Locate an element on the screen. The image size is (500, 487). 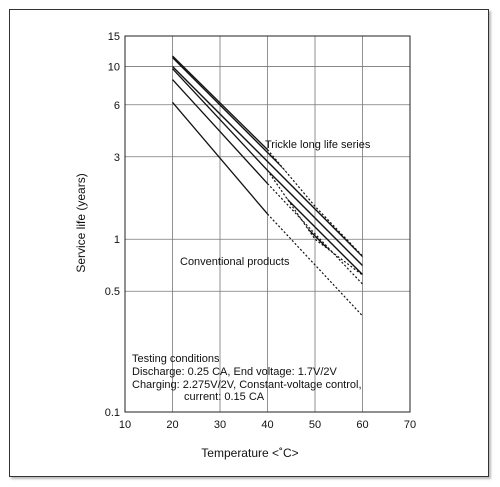
x-tick-labels: 10 20 30 40 50 60 70 is located at coordinates (267, 425).